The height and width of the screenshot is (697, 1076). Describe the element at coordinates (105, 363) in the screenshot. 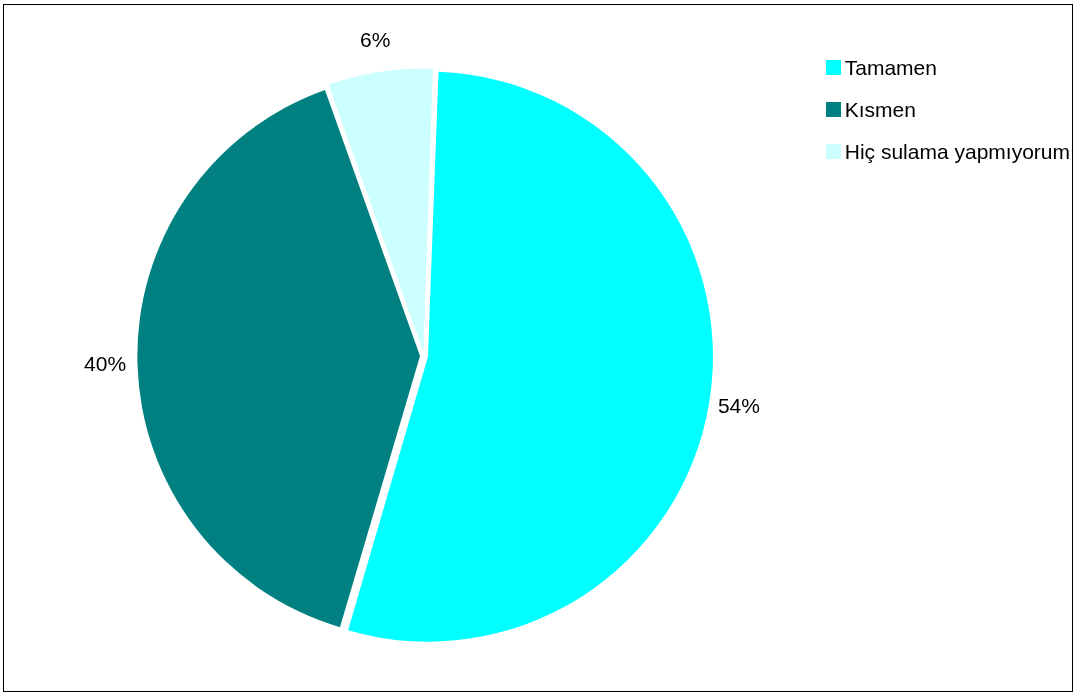

I see `data-label: 40%` at that location.